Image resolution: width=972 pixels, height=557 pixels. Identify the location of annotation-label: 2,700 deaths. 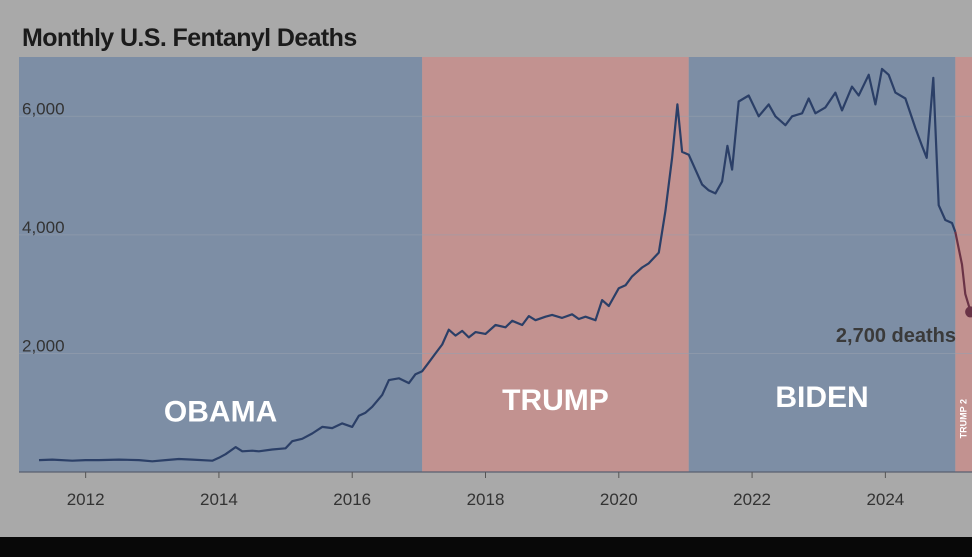
(896, 336).